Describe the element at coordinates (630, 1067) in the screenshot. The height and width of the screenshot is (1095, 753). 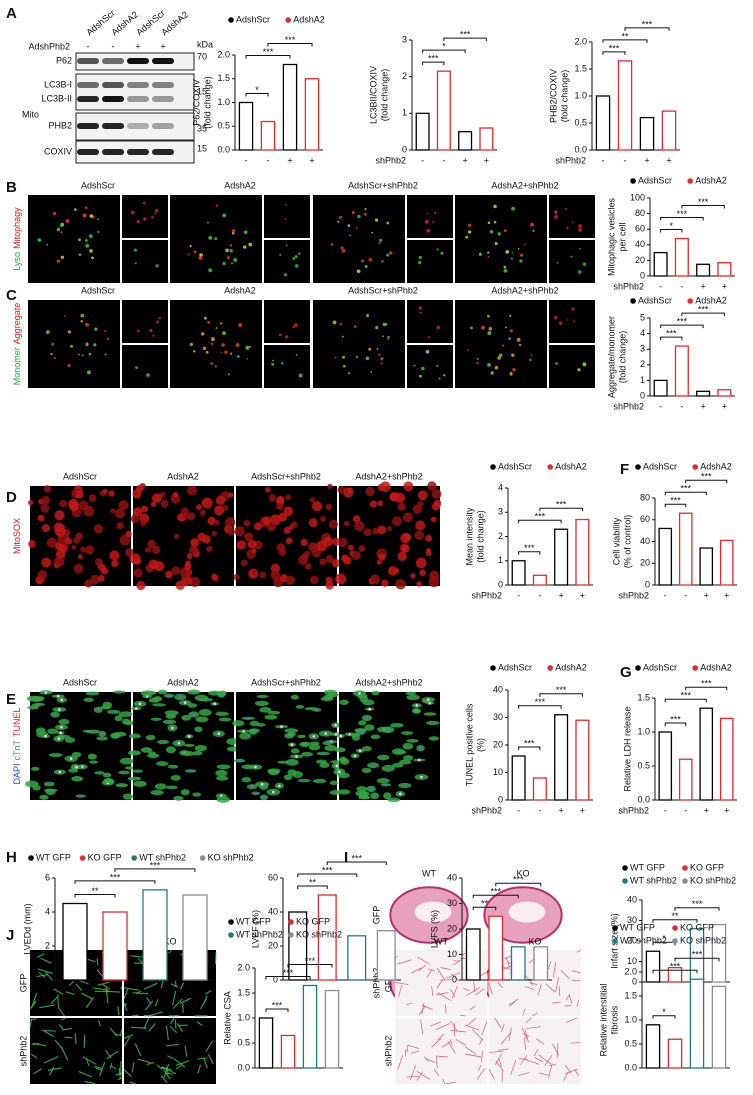
I see `y-tick-label: 0.0` at that location.